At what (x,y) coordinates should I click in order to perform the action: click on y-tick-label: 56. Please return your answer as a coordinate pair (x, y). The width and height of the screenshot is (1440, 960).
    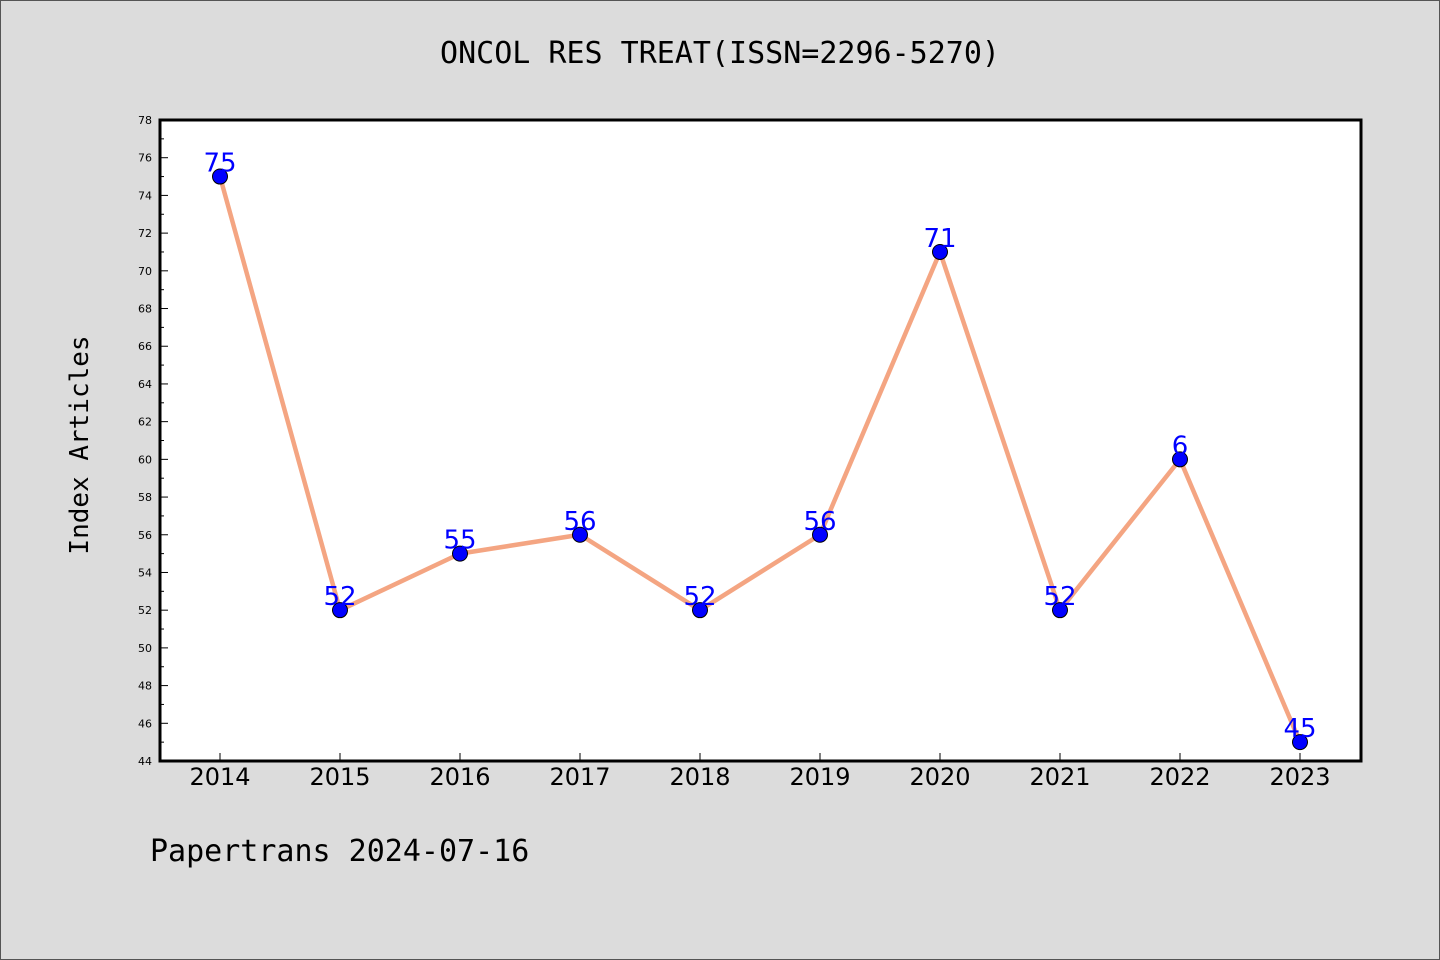
    Looking at the image, I should click on (145, 535).